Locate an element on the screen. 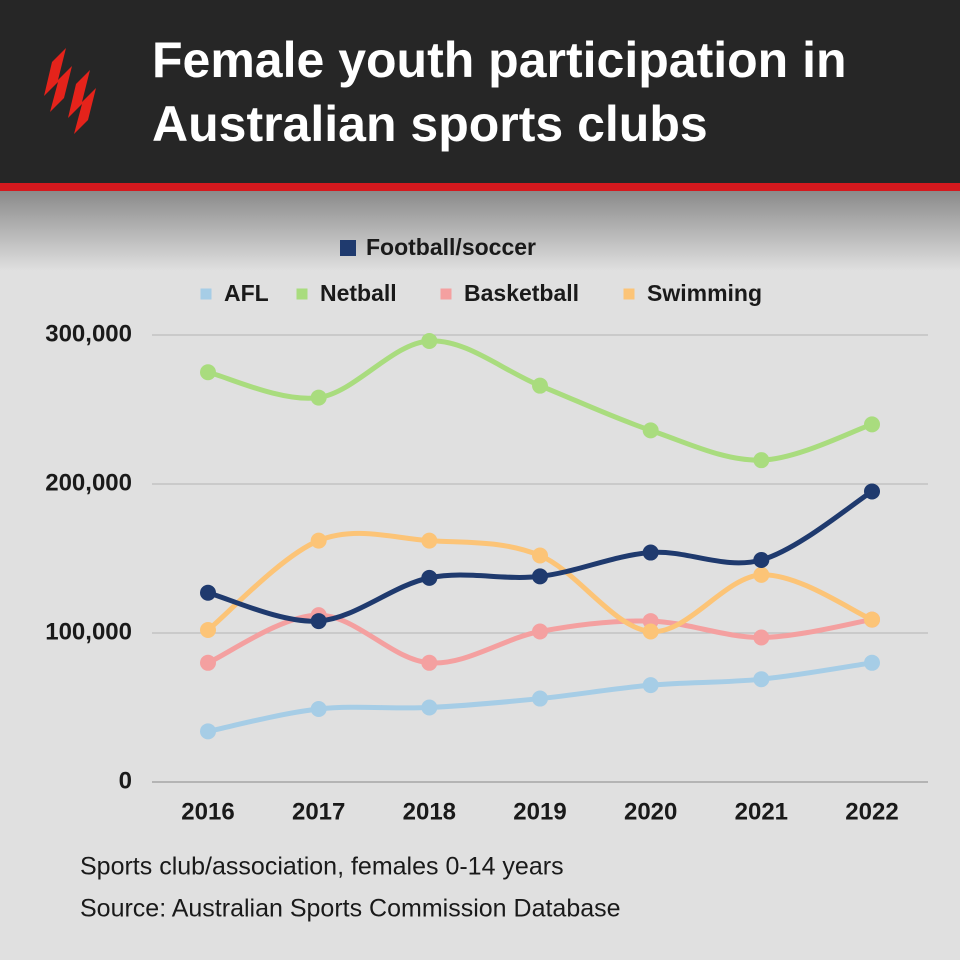 The image size is (960, 960). x-tick-label: 2020 is located at coordinates (650, 811).